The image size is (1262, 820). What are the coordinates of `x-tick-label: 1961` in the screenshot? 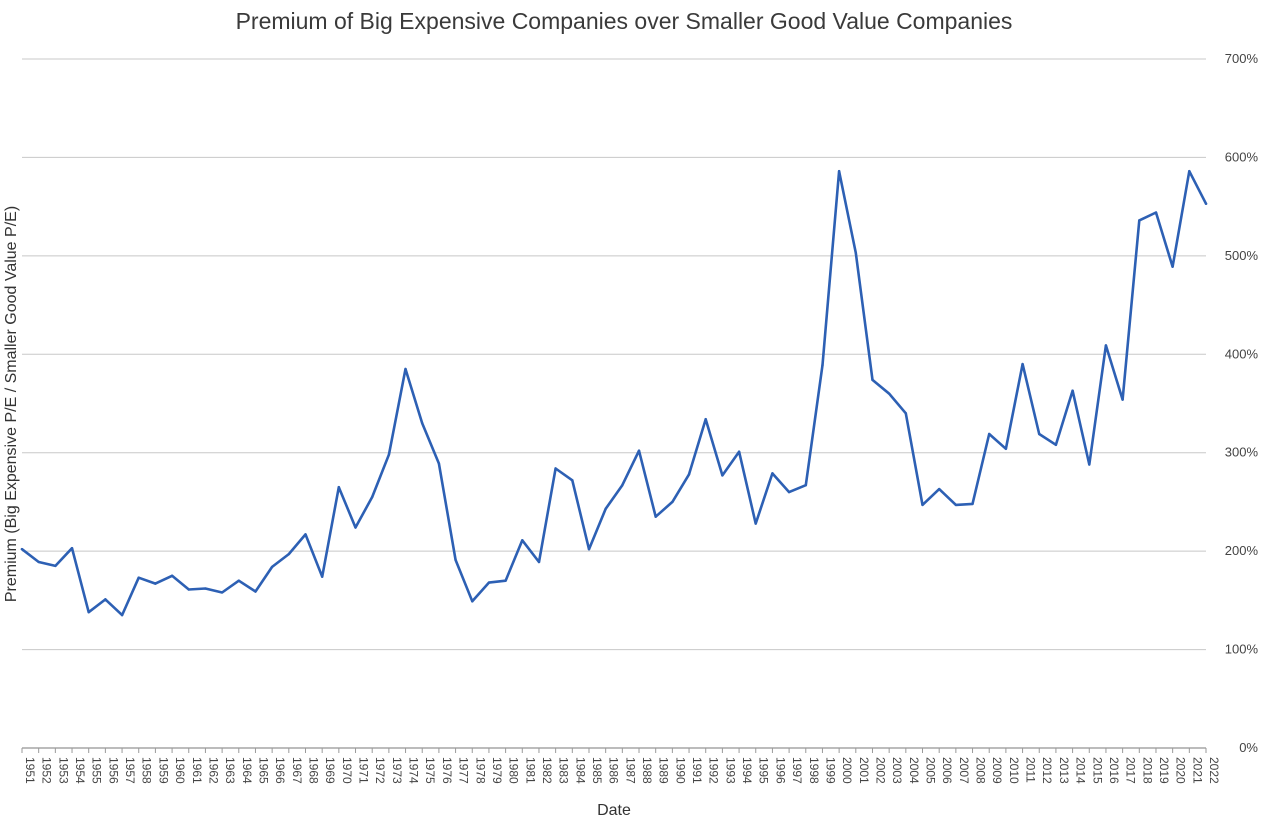 It's located at (197, 770).